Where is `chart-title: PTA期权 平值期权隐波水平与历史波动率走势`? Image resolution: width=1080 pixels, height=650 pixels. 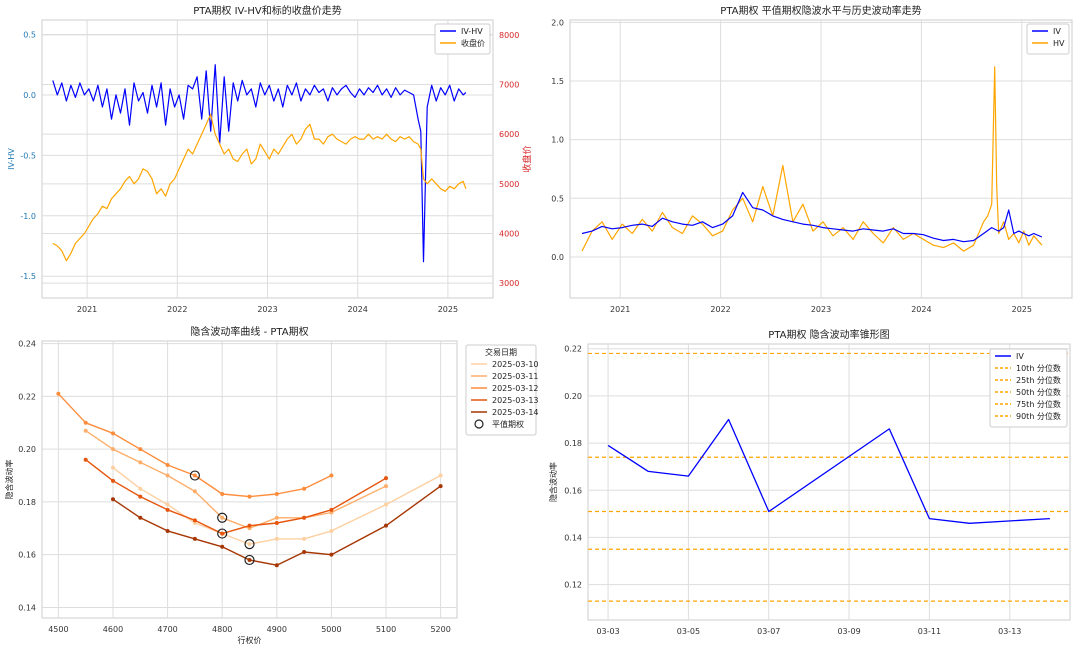 chart-title: PTA期权 平值期权隐波水平与历史波动率走势 is located at coordinates (820, 10).